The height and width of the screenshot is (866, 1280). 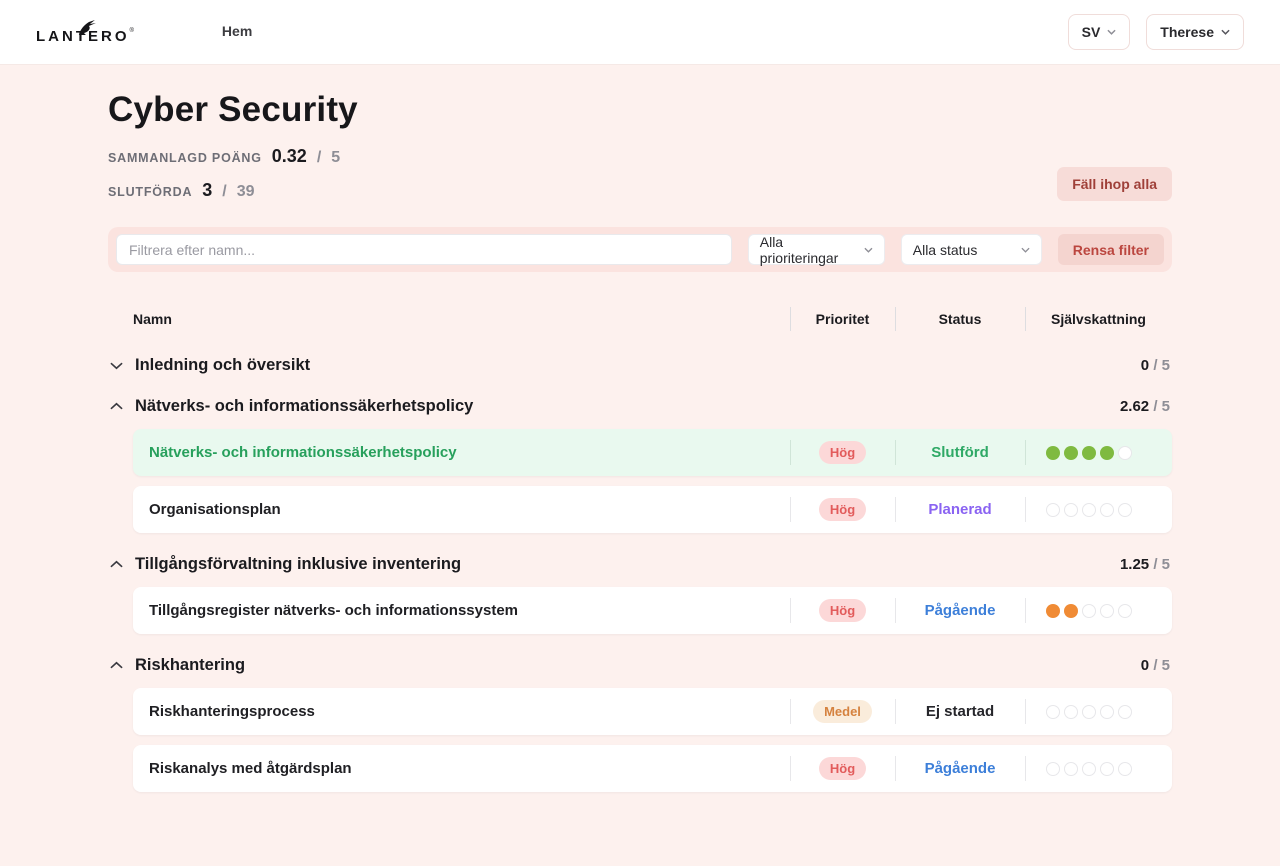 I want to click on status-label: Slutförd, so click(x=960, y=452).